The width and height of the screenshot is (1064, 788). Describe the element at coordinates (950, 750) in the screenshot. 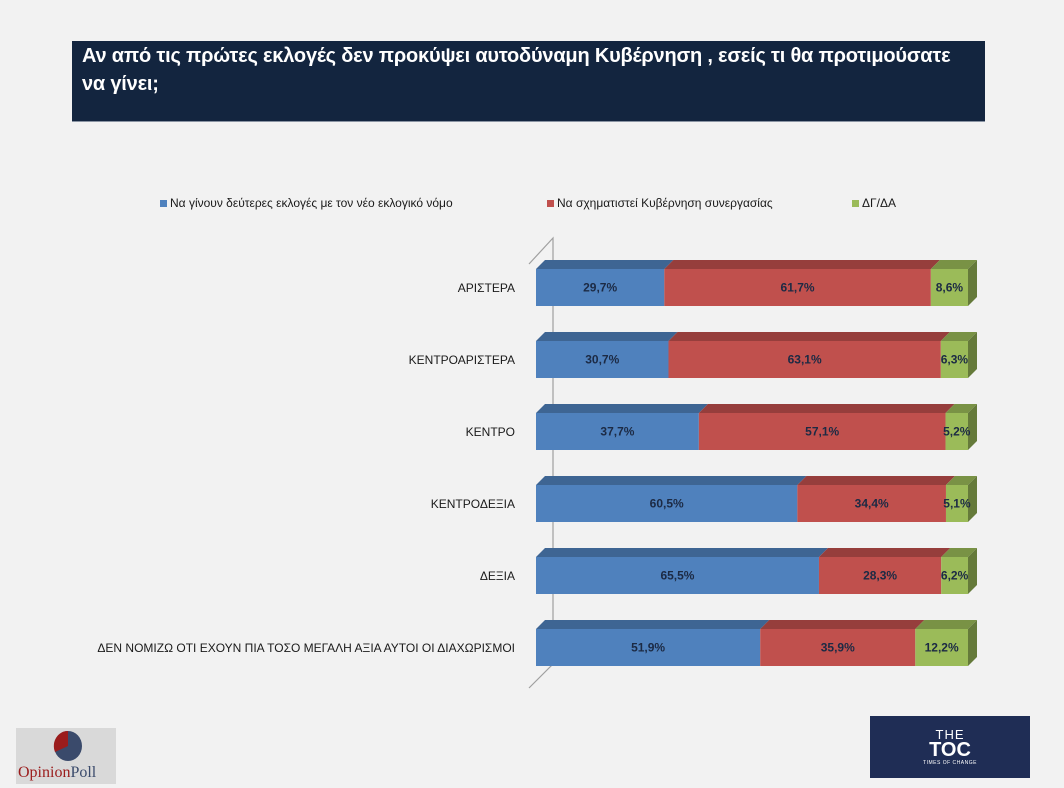

I see `logo-text: TOC` at that location.